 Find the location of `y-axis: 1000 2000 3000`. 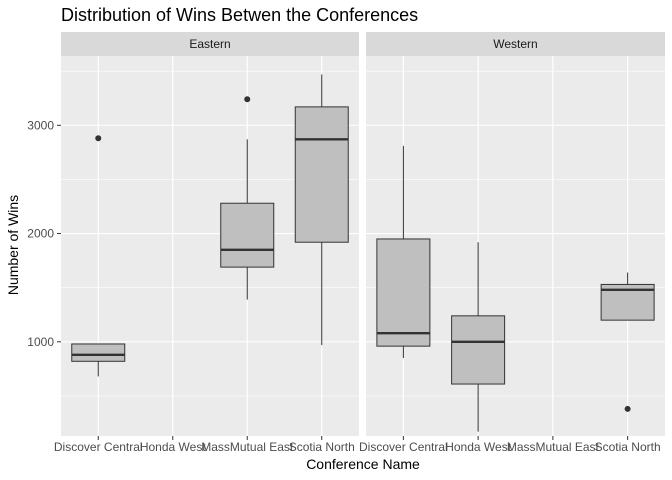

y-axis: 1000 2000 3000 is located at coordinates (44, 233).